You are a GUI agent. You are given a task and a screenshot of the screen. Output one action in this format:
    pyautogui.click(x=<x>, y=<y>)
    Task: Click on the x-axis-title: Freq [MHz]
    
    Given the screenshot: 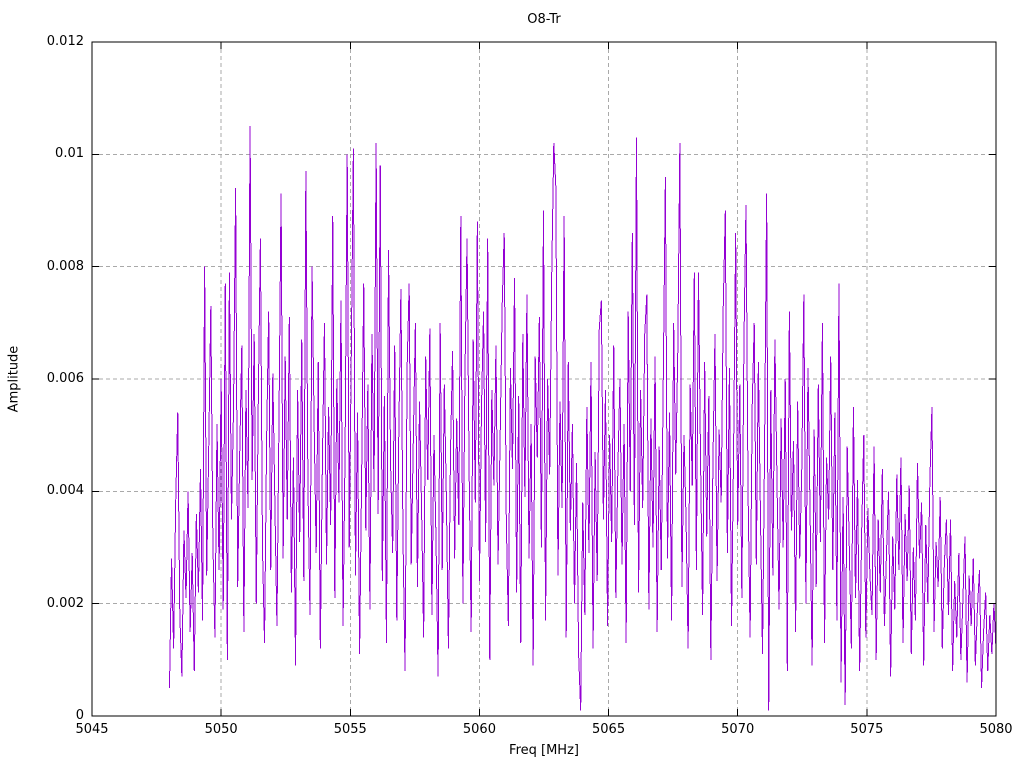 What is the action you would take?
    pyautogui.click(x=544, y=750)
    